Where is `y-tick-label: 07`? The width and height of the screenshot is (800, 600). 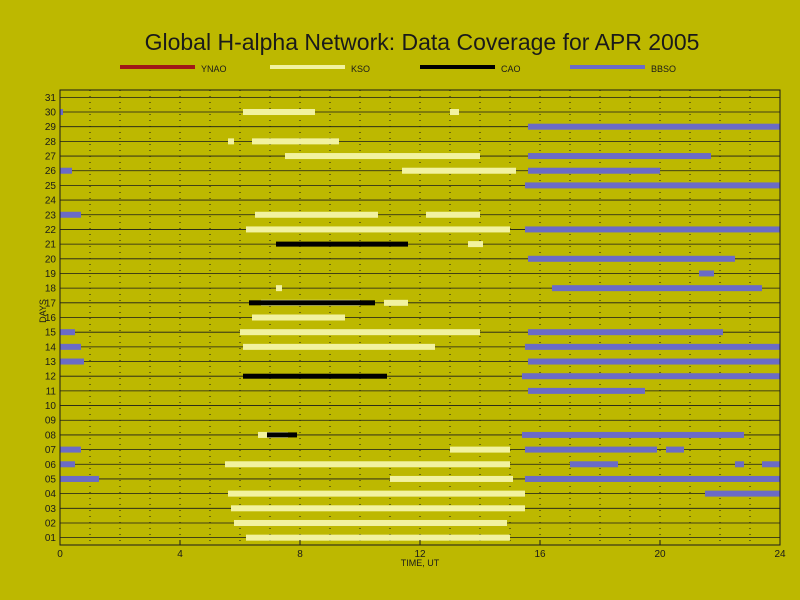 y-tick-label: 07 is located at coordinates (51, 450).